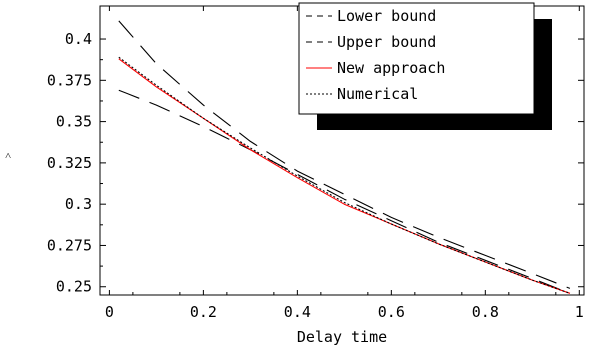 The height and width of the screenshot is (358, 605). What do you see at coordinates (74, 122) in the screenshot?
I see `y-tick-label: 0.35` at bounding box center [74, 122].